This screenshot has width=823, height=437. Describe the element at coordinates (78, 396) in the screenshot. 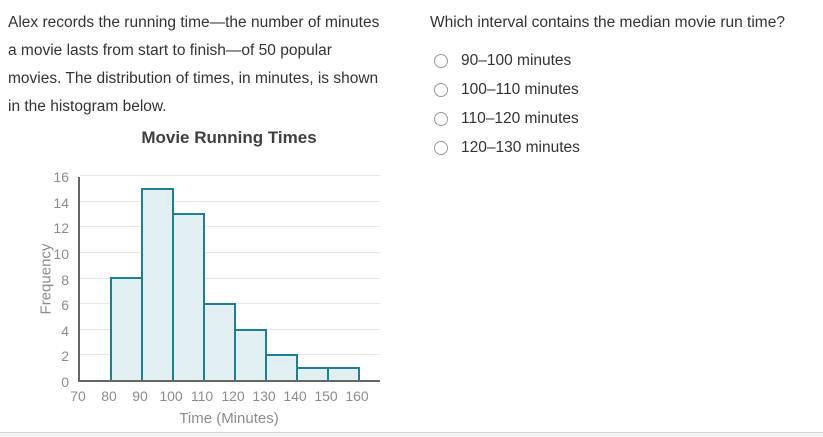

I see `x-tick-label: 70` at that location.